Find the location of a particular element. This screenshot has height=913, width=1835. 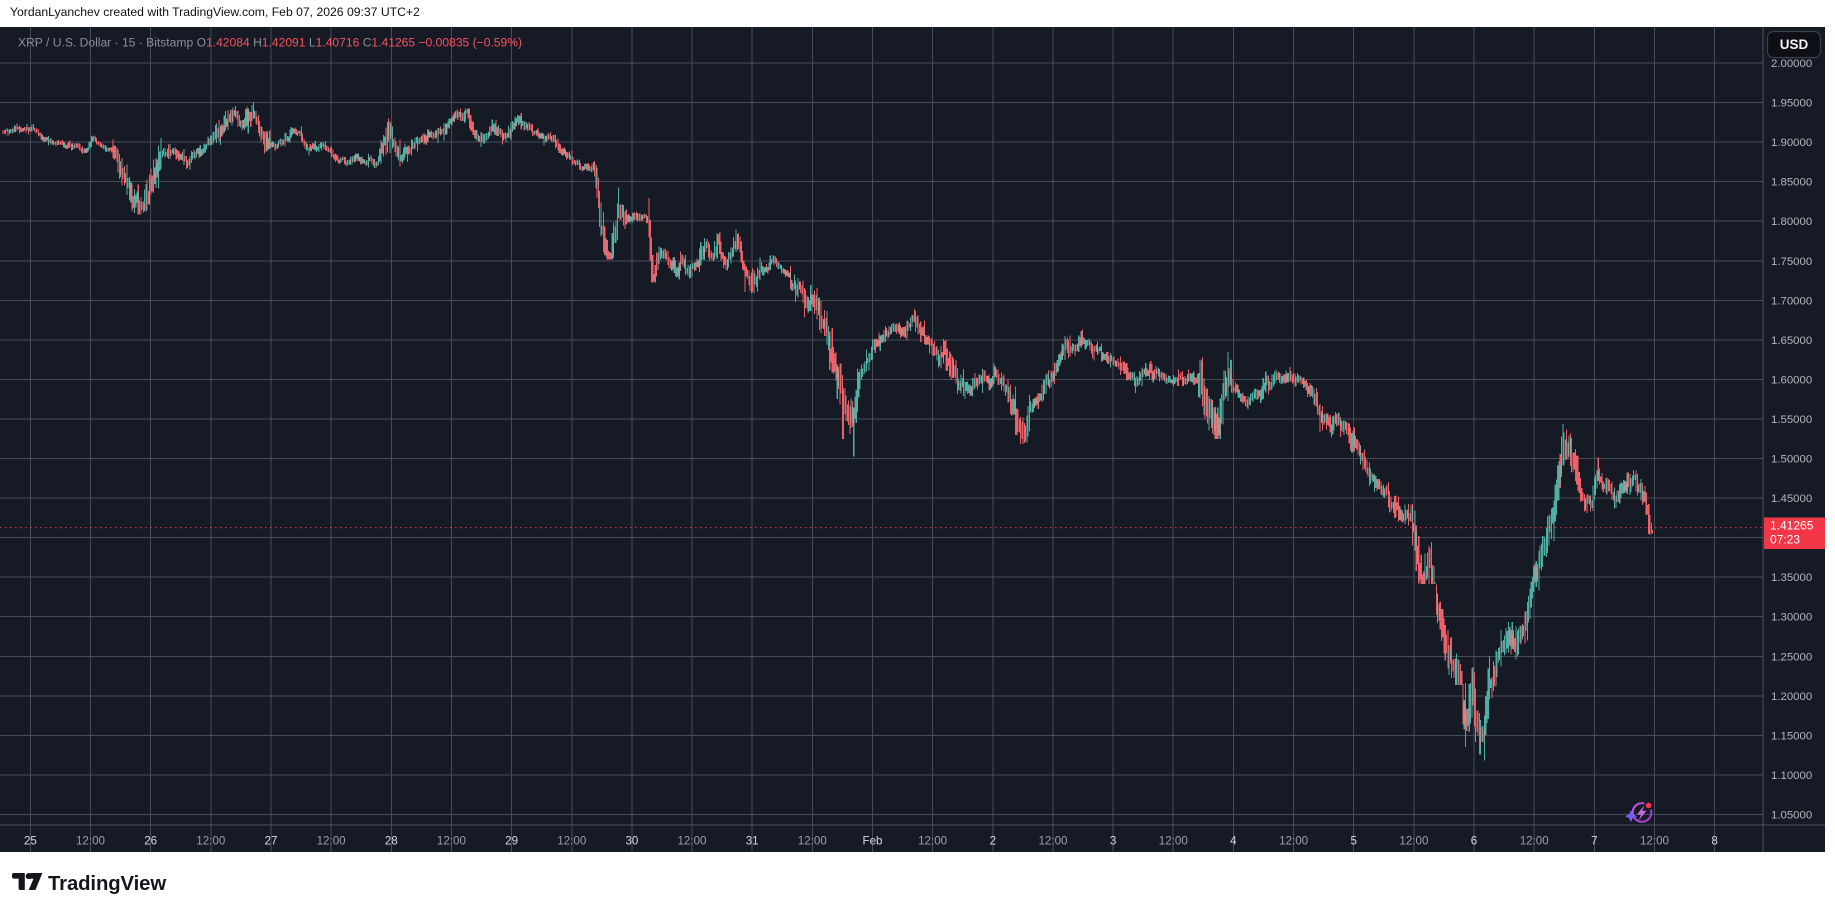

svg-text: 1.55000 is located at coordinates (1791, 420).